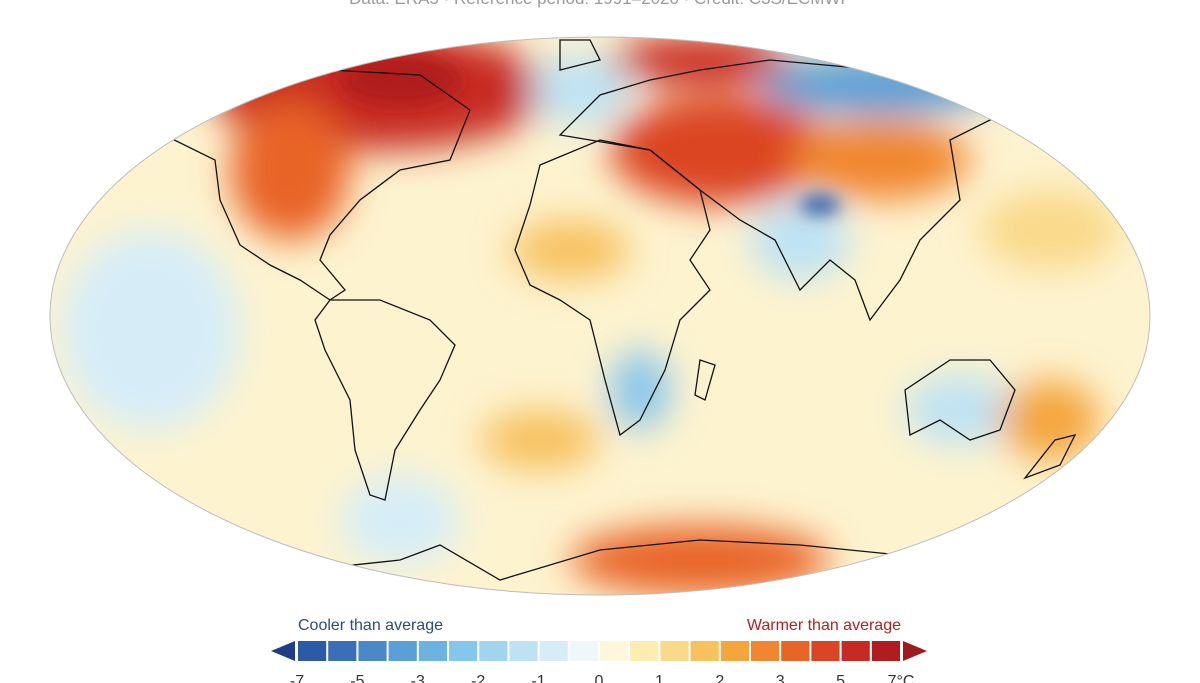 This screenshot has height=683, width=1200. I want to click on legend-left-label: Cooler than average, so click(370, 625).